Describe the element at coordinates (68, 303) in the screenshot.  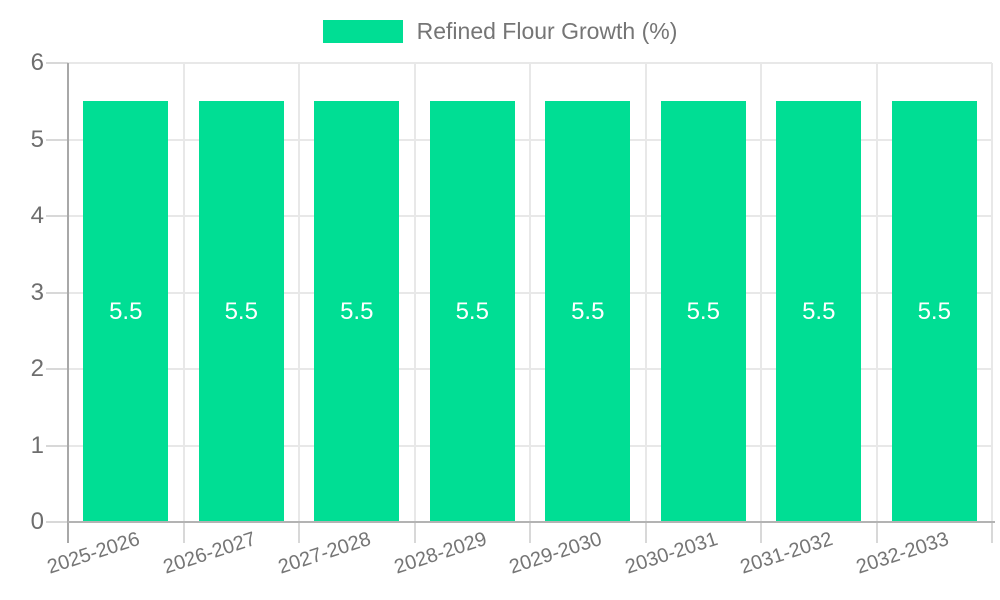
I see `y-axis-line` at that location.